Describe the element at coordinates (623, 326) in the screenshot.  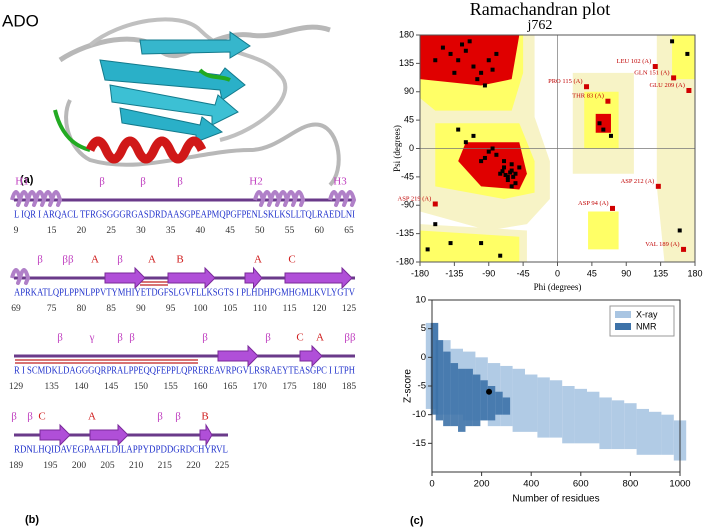
I see `legend-swatch` at that location.